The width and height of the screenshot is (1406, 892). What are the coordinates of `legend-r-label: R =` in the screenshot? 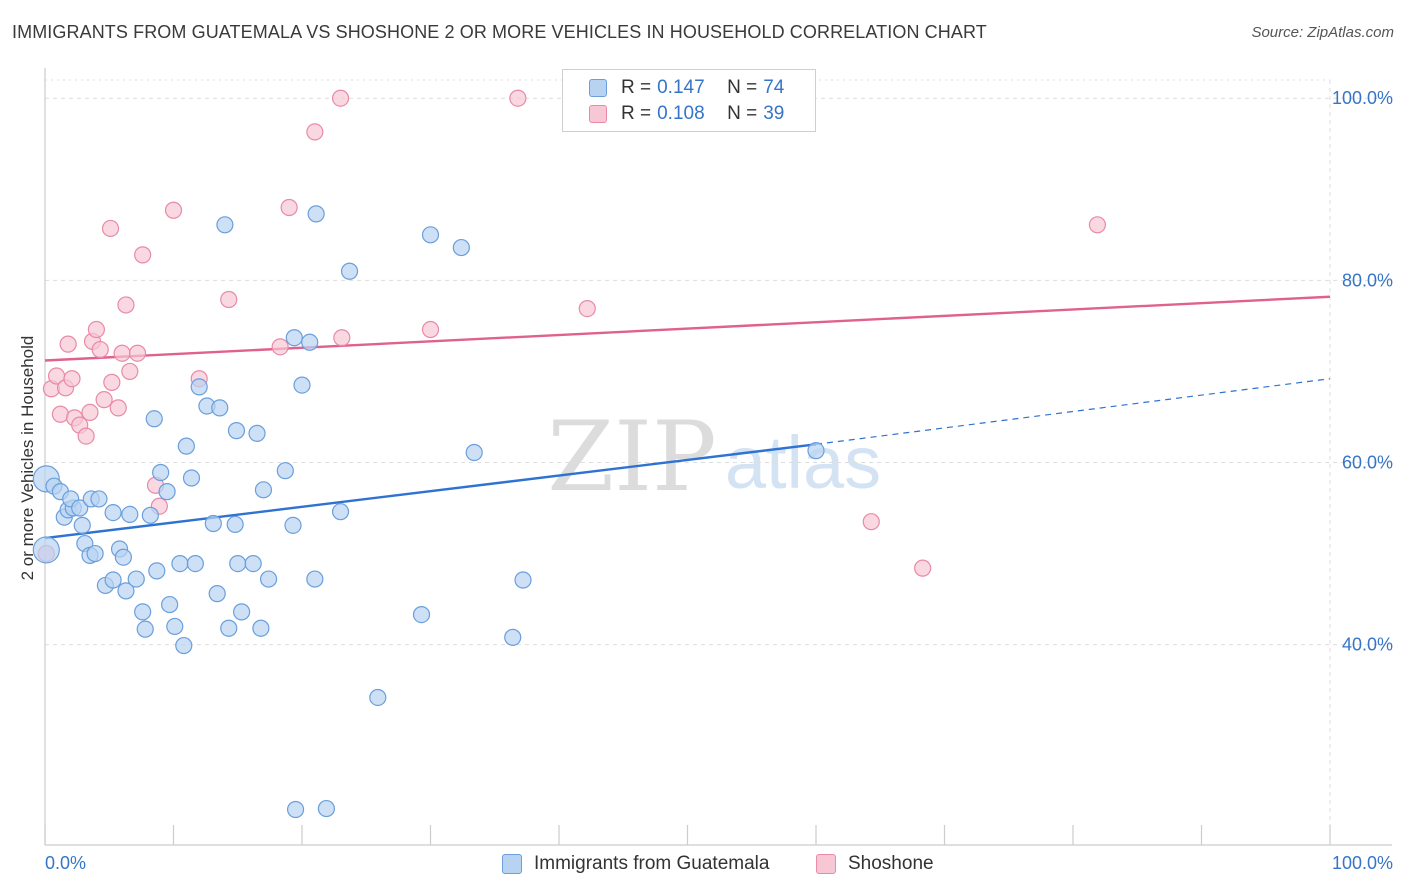 It's located at (636, 87).